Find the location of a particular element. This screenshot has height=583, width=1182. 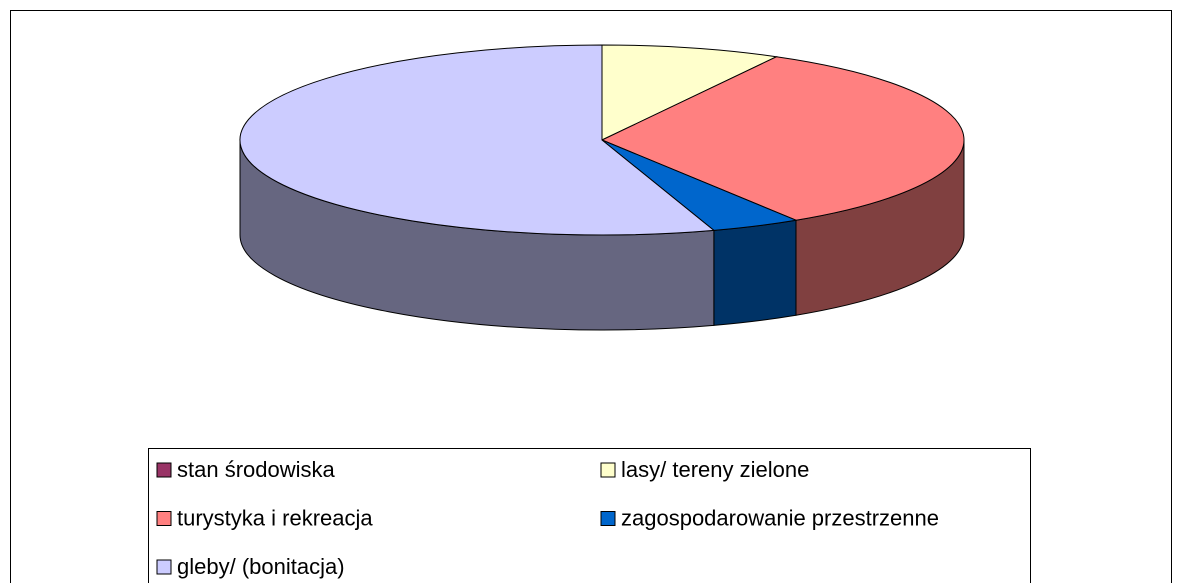

pie-side is located at coordinates (755, 272).